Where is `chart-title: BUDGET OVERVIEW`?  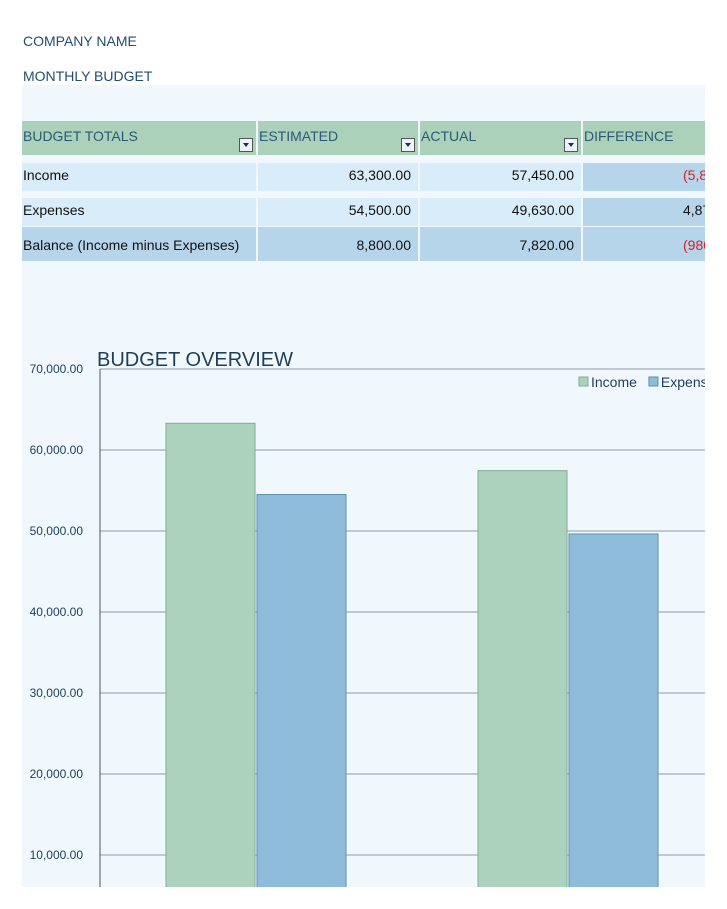 chart-title: BUDGET OVERVIEW is located at coordinates (195, 360).